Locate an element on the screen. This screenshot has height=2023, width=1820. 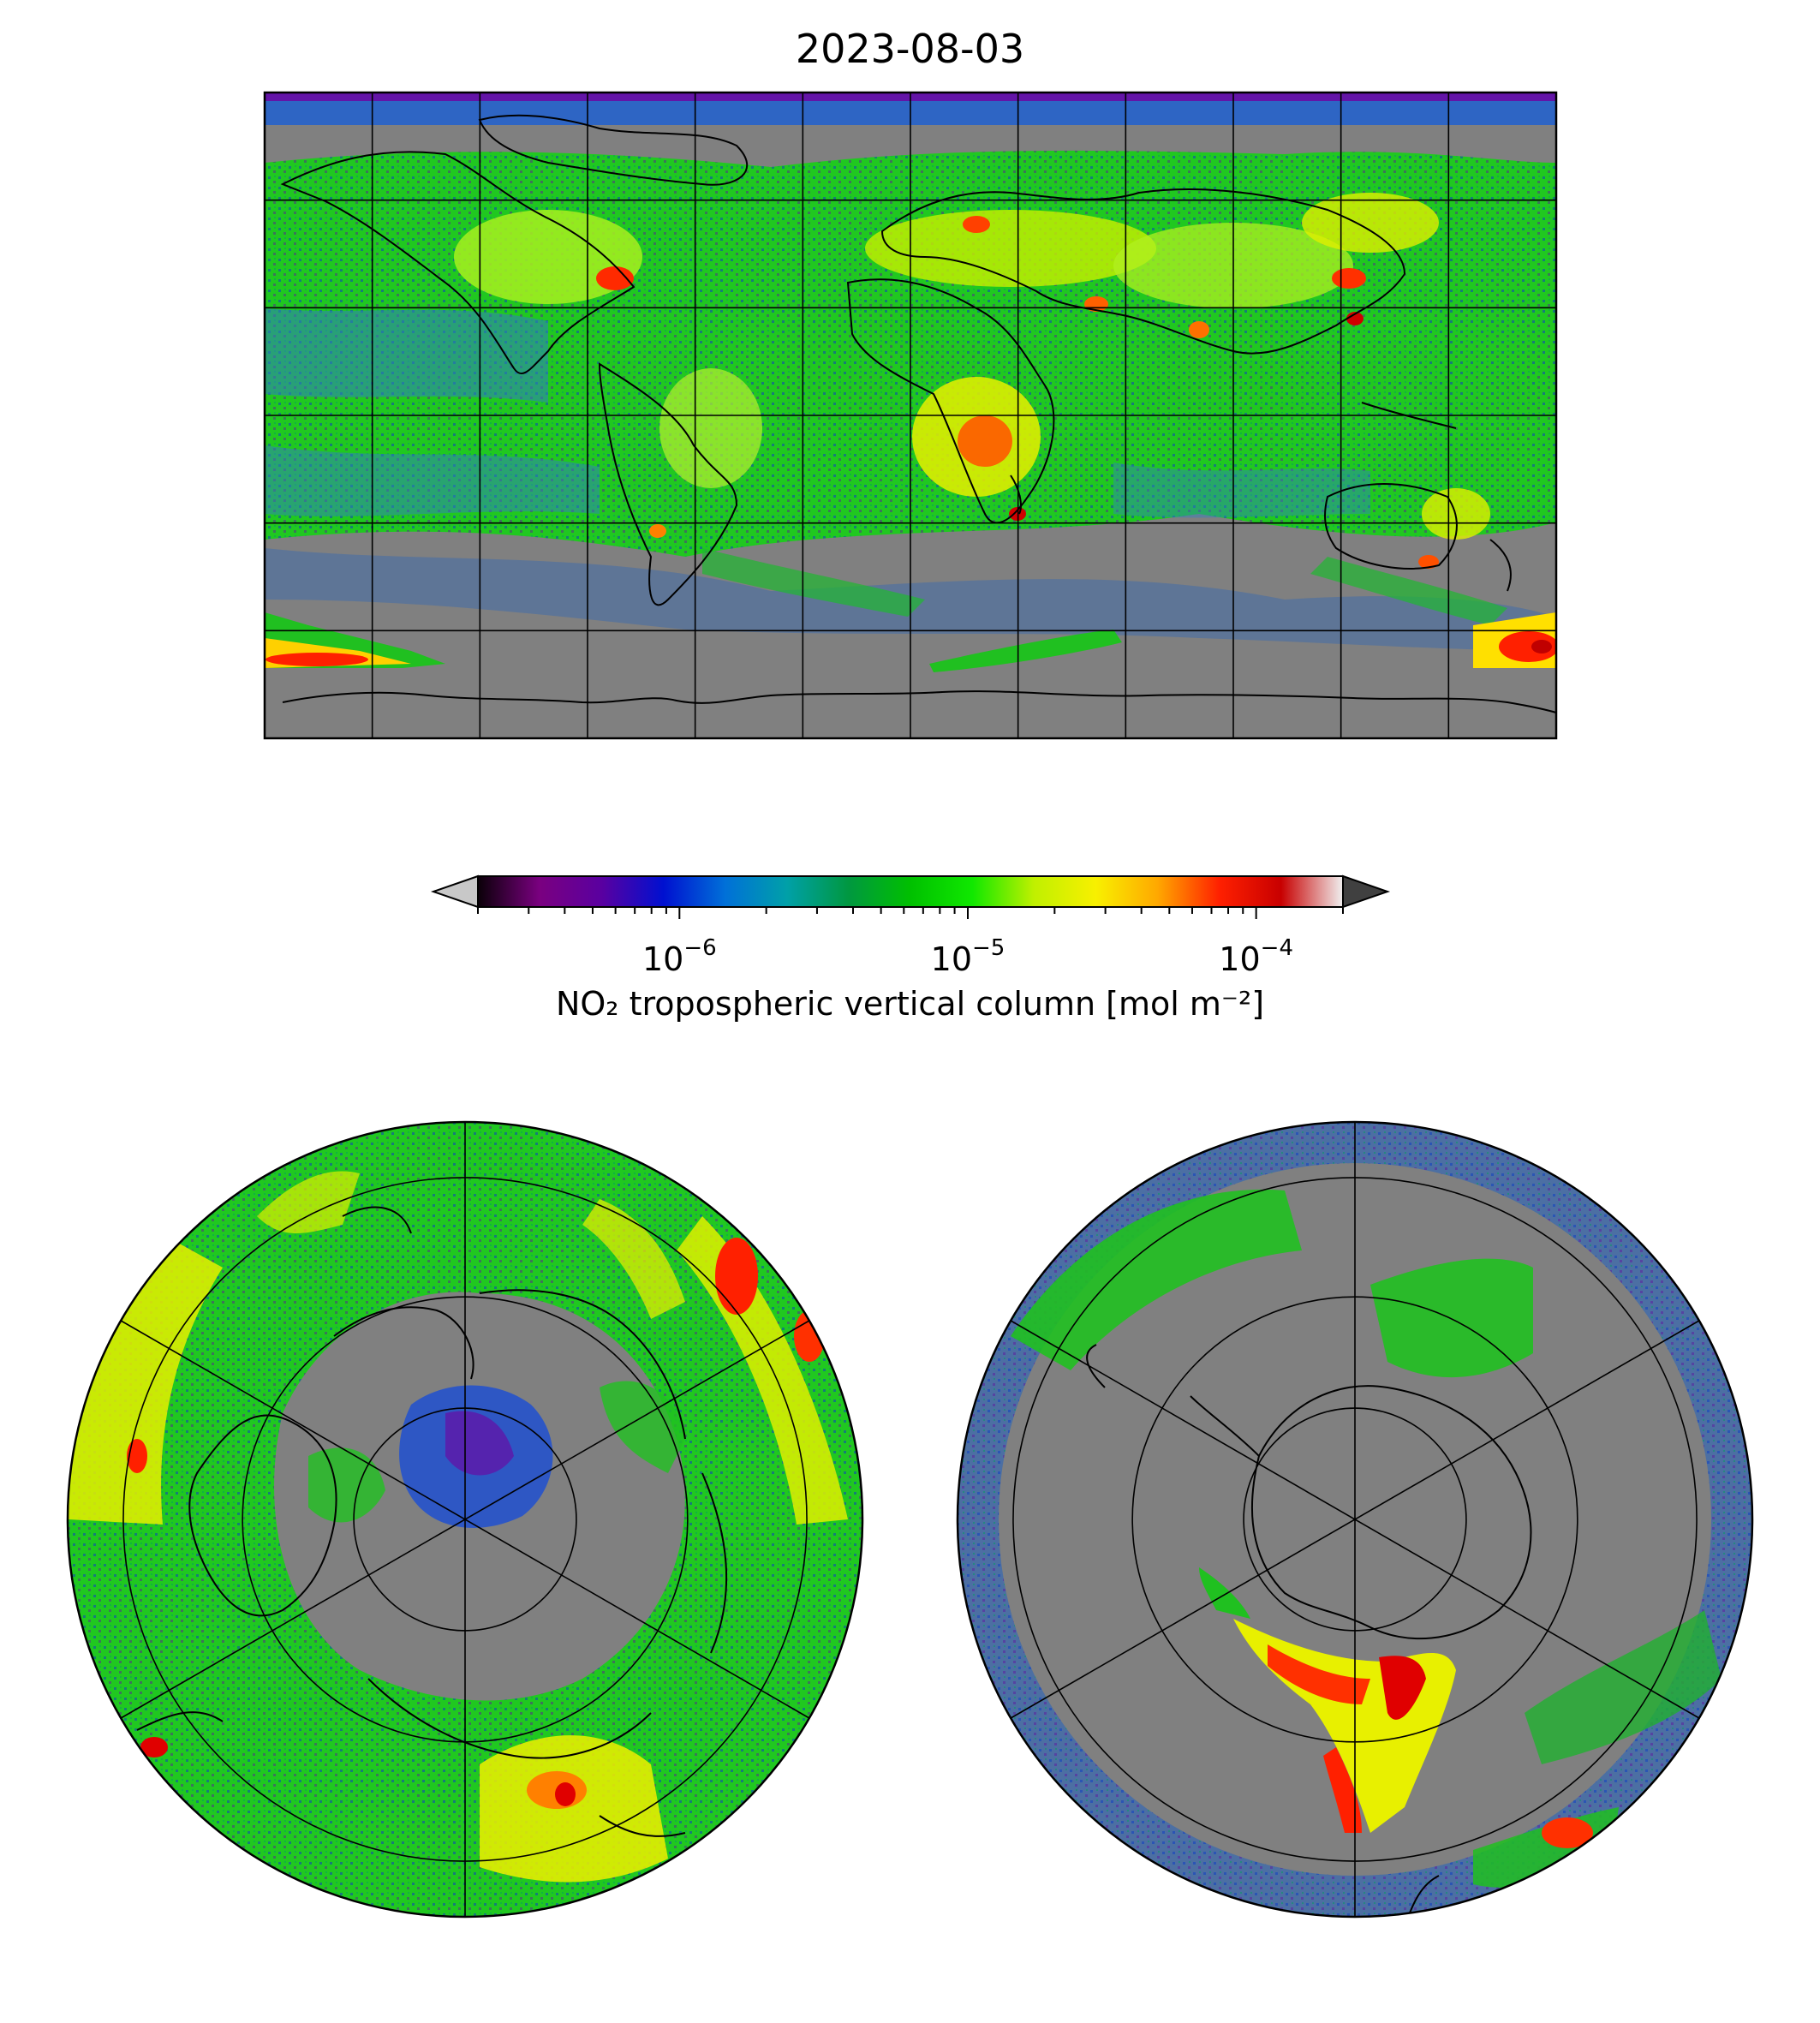
colorbar-over-extension is located at coordinates (1367, 891).